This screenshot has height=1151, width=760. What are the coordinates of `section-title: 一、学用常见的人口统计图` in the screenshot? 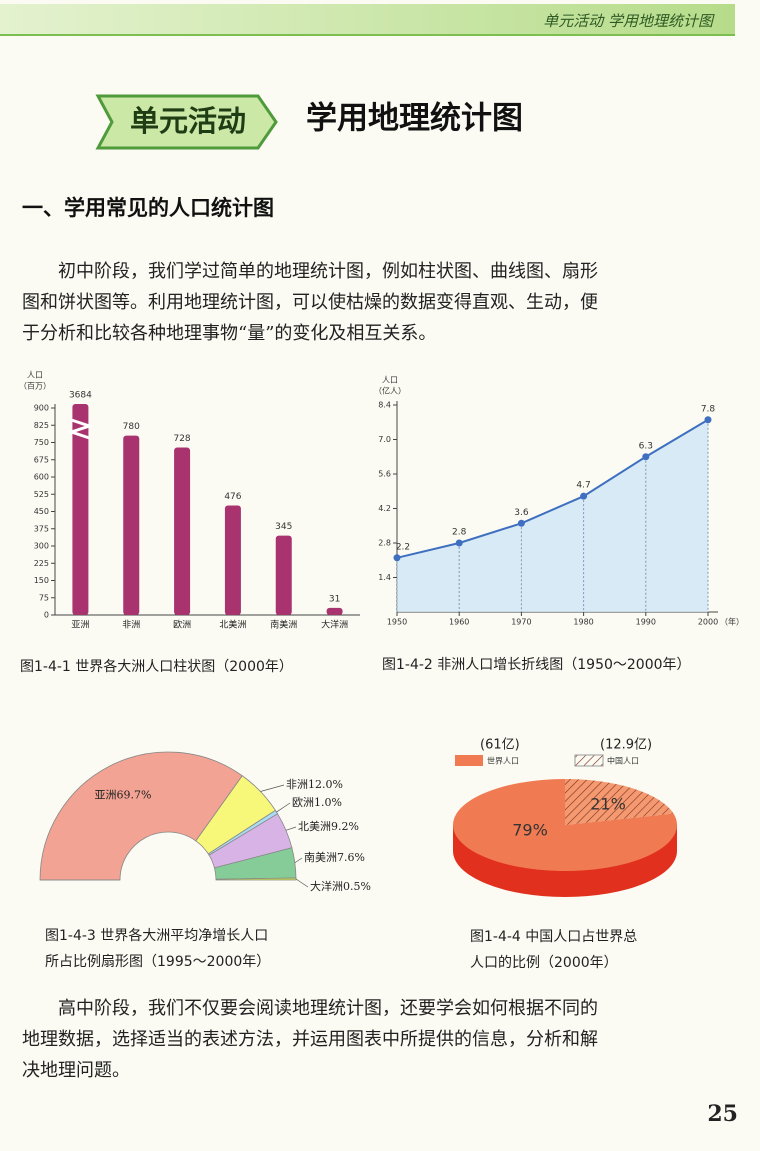 It's located at (148, 208).